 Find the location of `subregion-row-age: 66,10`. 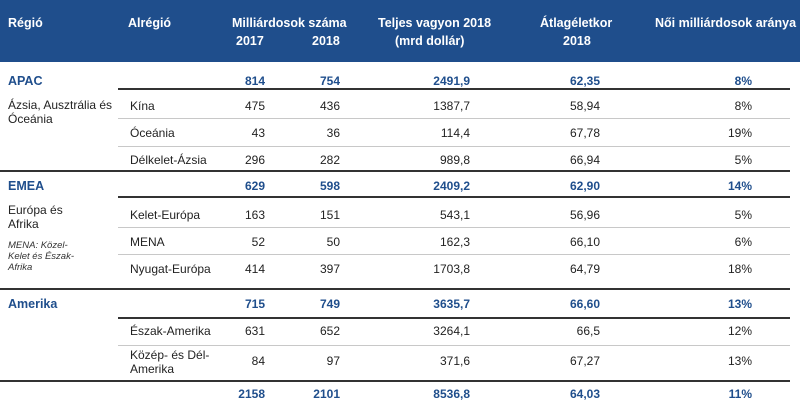

subregion-row-age: 66,10 is located at coordinates (584, 242).